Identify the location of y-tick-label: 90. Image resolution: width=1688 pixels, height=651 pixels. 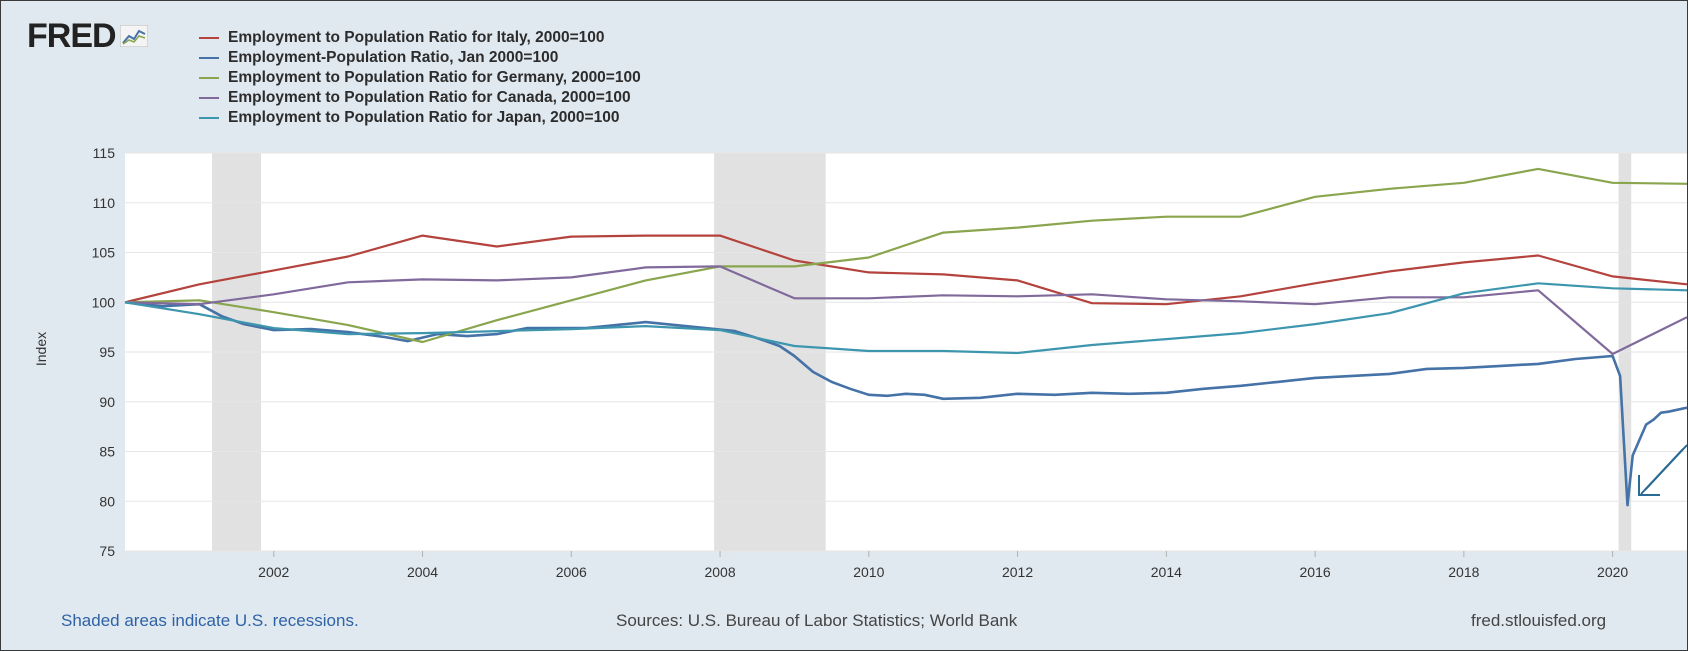
(107, 402).